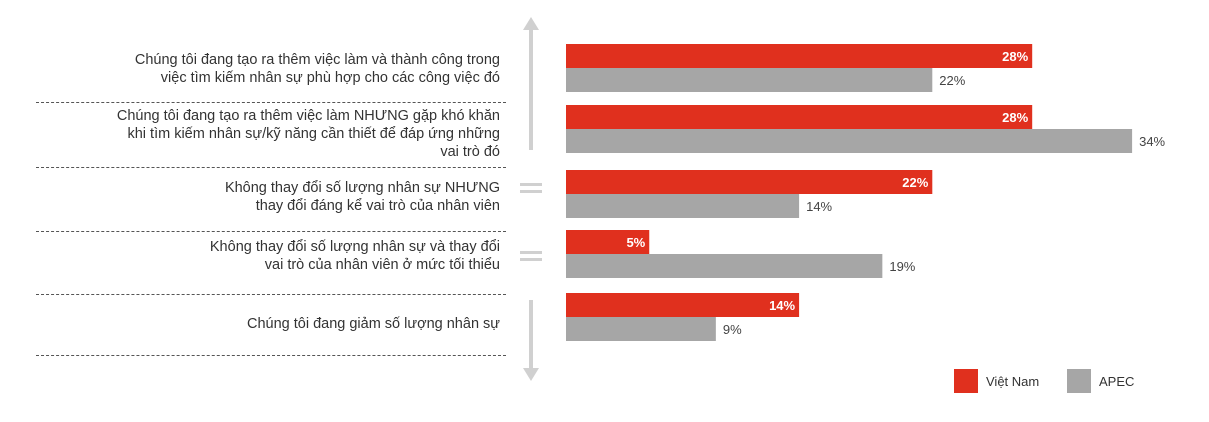 The width and height of the screenshot is (1209, 422). Describe the element at coordinates (362, 188) in the screenshot. I see `category-label-line: Không thay đổi số lượng nhân sự NHƯNG` at that location.